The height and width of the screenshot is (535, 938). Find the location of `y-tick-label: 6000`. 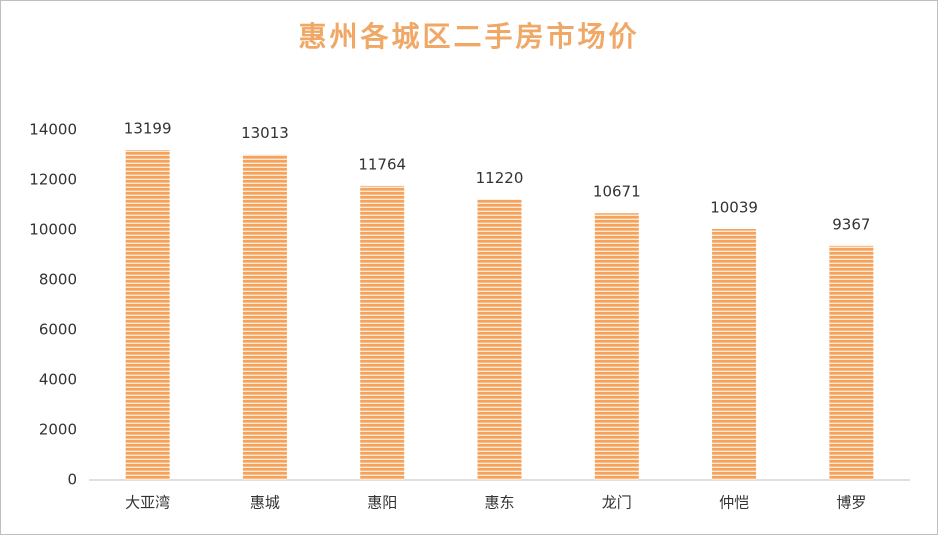

y-tick-label: 6000 is located at coordinates (58, 330).